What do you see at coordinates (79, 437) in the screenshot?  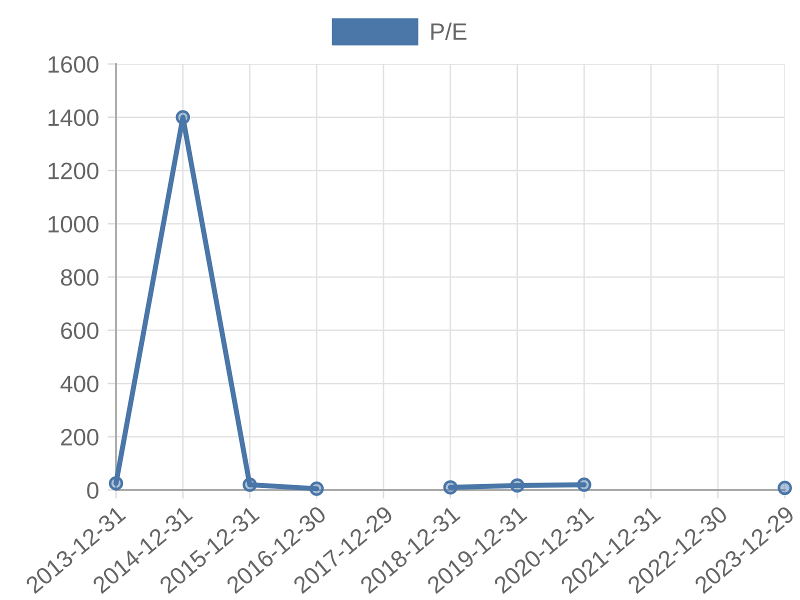 I see `y-tick-label: 200` at bounding box center [79, 437].